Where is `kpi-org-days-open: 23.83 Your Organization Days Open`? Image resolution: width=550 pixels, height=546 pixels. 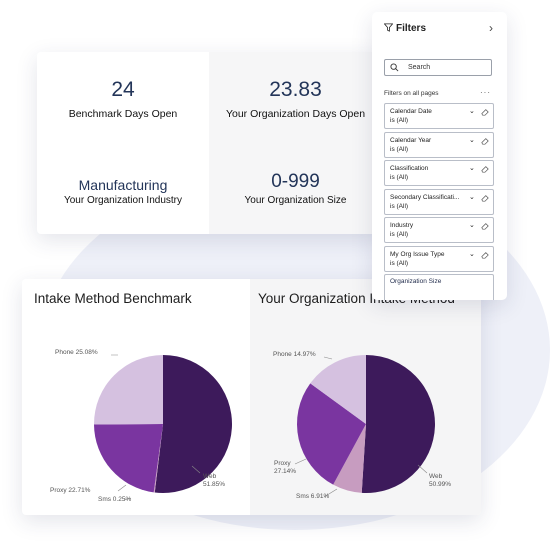 kpi-org-days-open: 23.83 Your Organization Days Open is located at coordinates (295, 97).